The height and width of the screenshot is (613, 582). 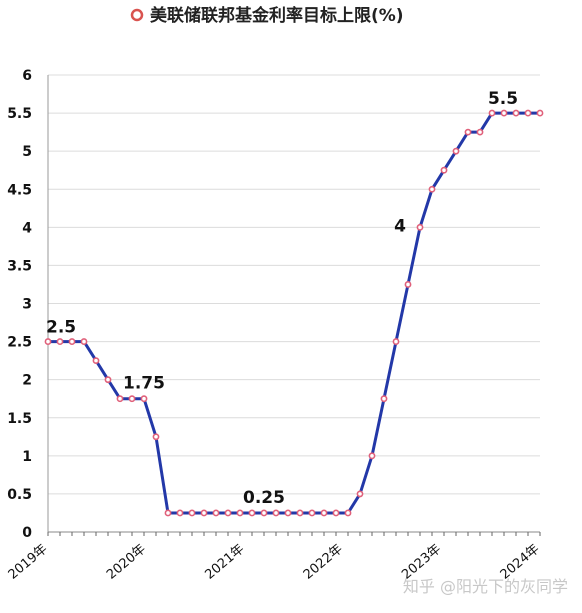 I want to click on chart-legend: 美联储联邦基金利率目标上限(%), so click(x=267, y=15).